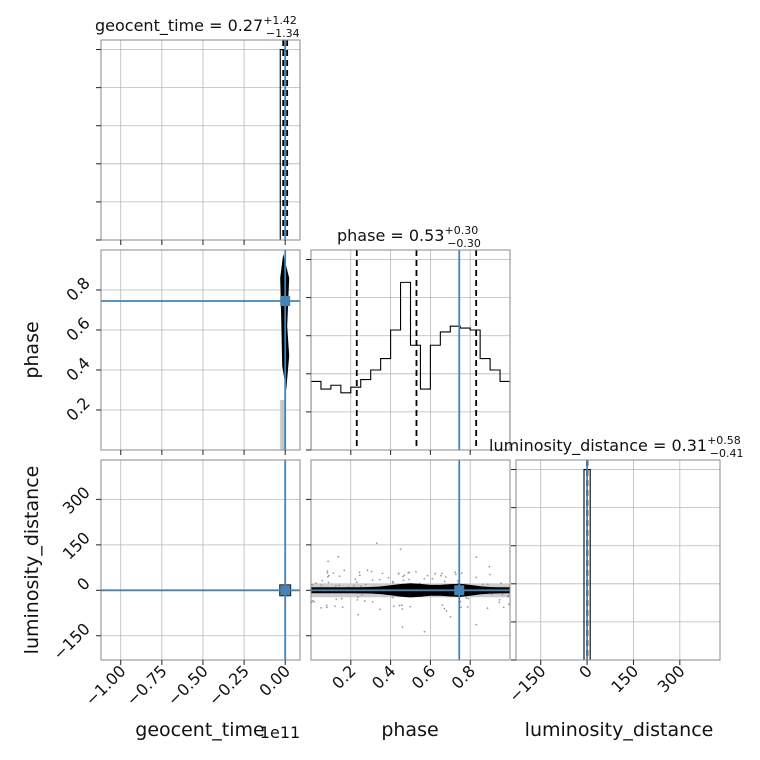 Image resolution: width=760 pixels, height=760 pixels. I want to click on y-tick-label-phase: 0.6, so click(77, 328).